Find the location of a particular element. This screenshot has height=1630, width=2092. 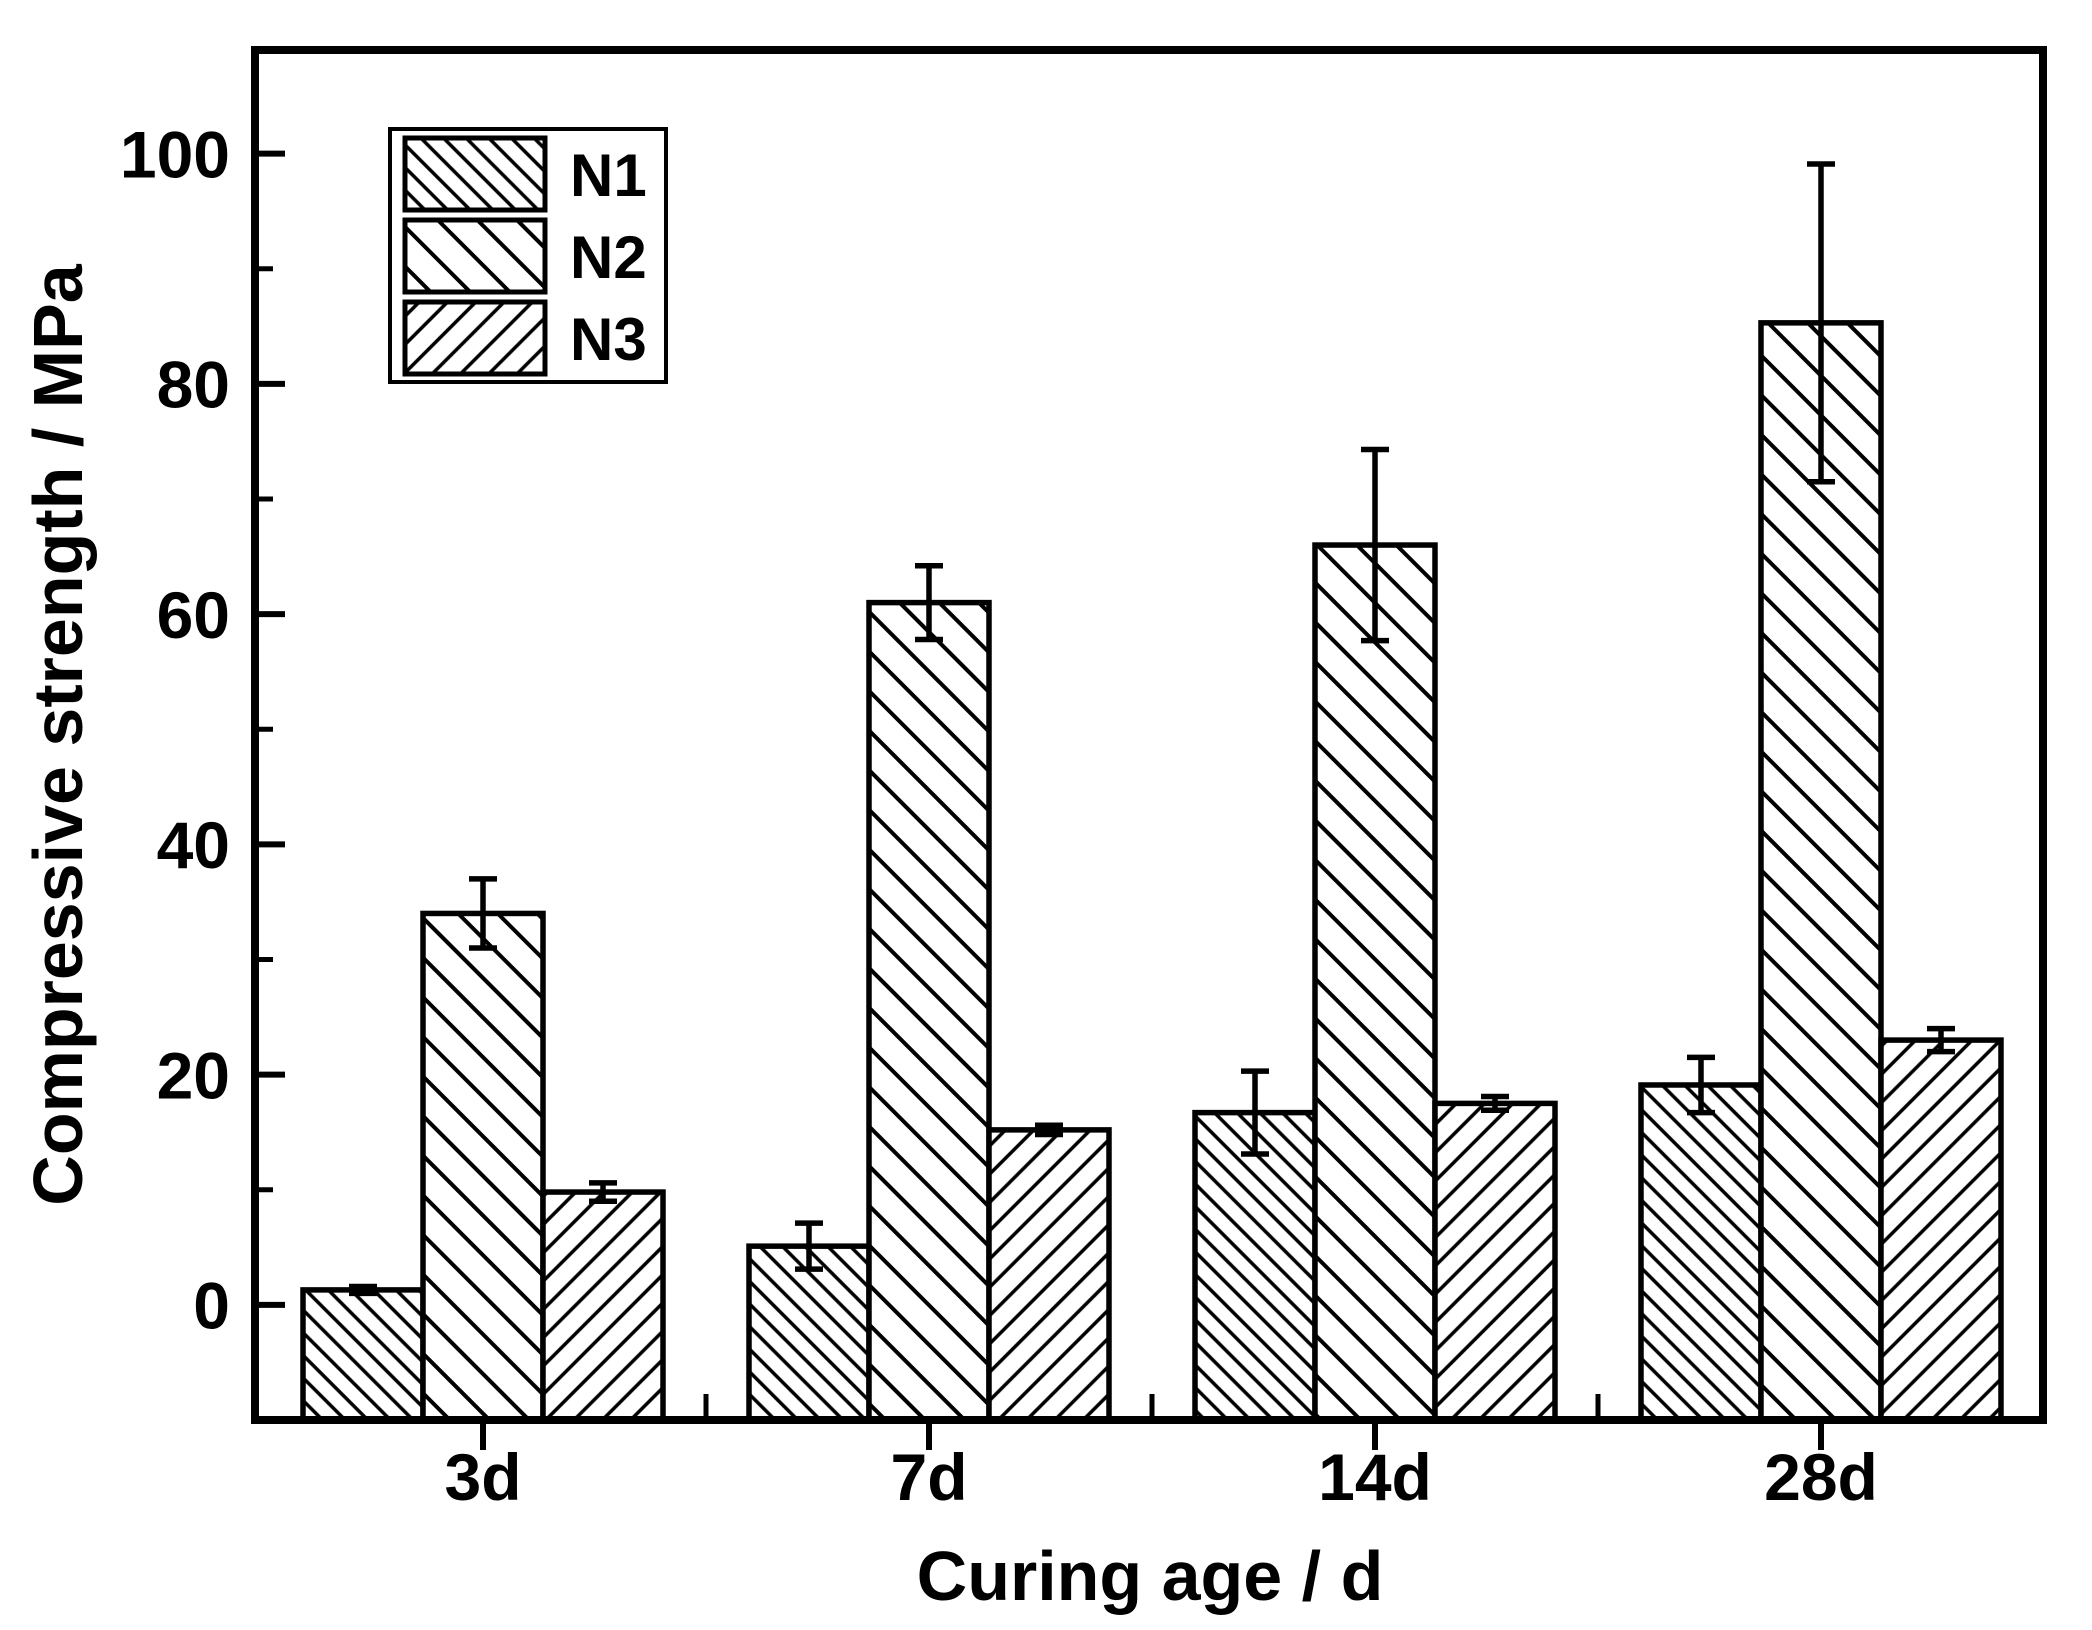

y-tick-label: 60 is located at coordinates (193, 615).